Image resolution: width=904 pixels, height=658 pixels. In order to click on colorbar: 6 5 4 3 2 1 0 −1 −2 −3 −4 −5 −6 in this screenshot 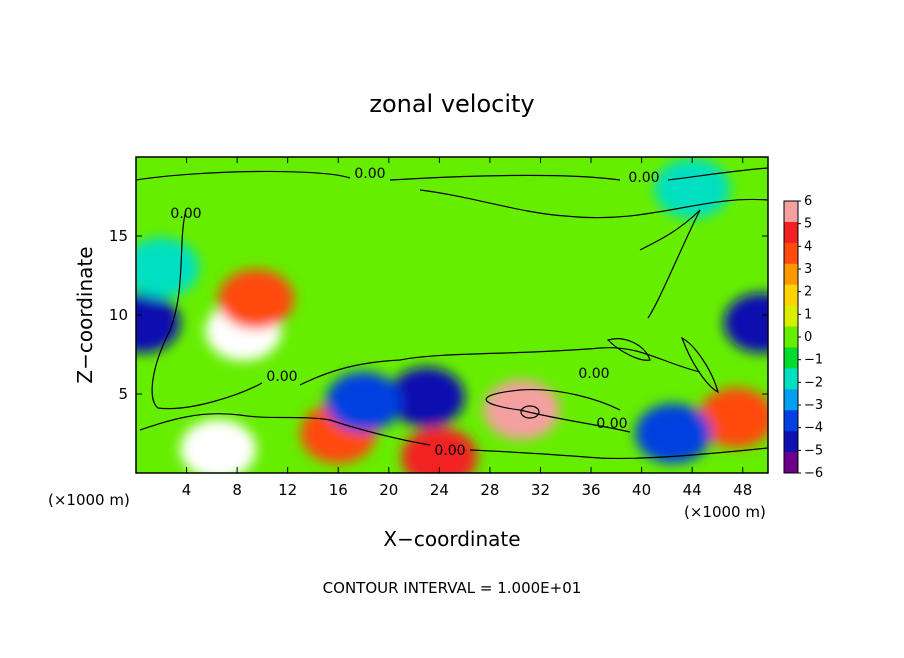, I will do `click(803, 337)`.